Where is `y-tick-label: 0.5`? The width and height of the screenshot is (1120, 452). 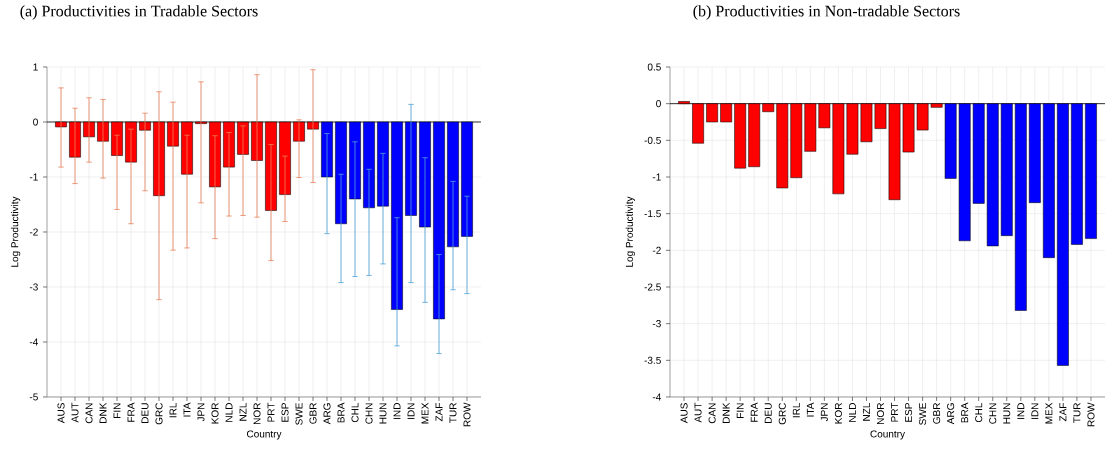
y-tick-label: 0.5 is located at coordinates (654, 67).